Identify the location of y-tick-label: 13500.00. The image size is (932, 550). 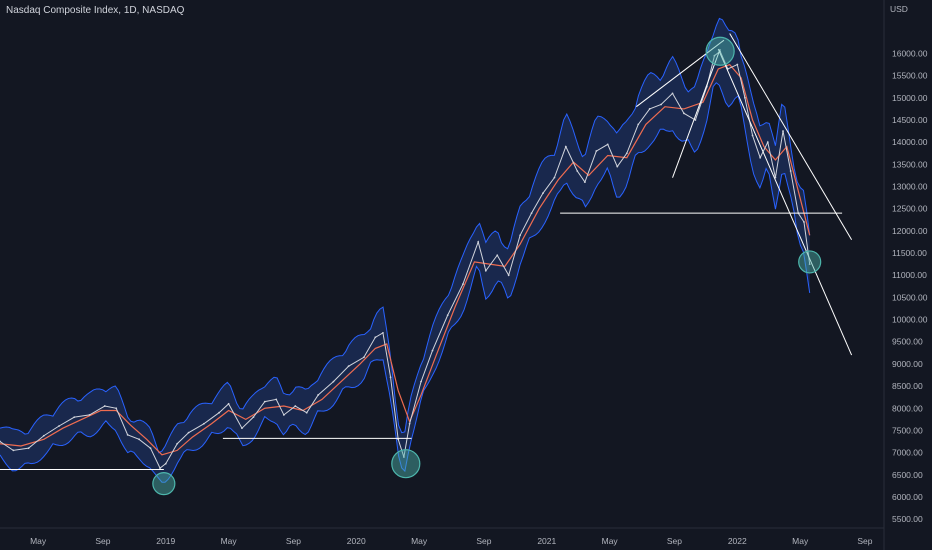
(910, 164).